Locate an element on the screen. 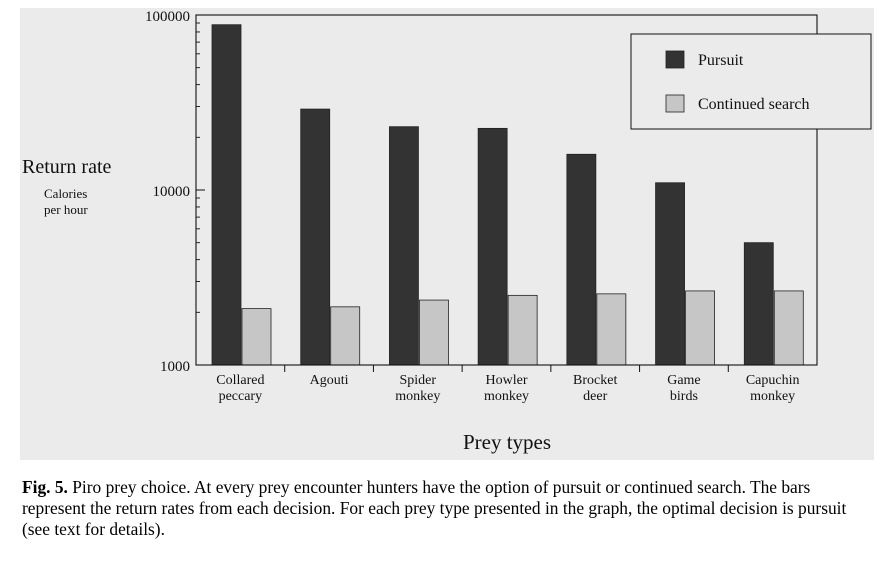 The height and width of the screenshot is (568, 886). legend-label-1: Continued search is located at coordinates (754, 104).